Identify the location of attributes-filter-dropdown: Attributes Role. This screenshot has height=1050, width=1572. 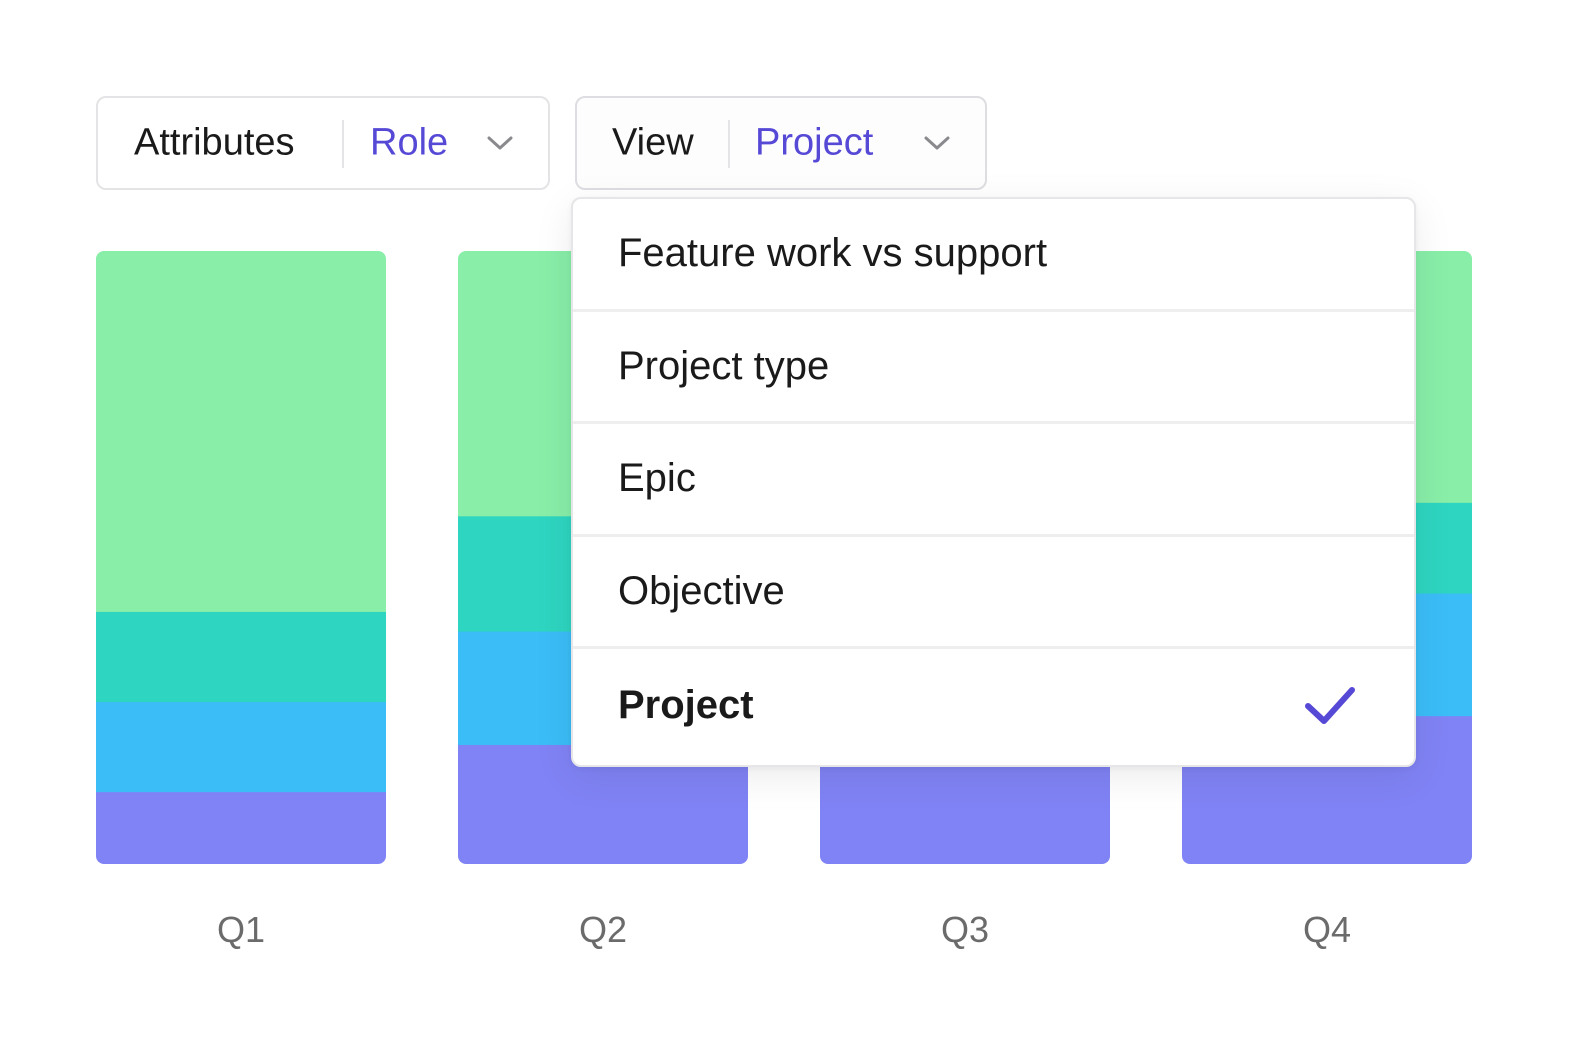
(323, 143).